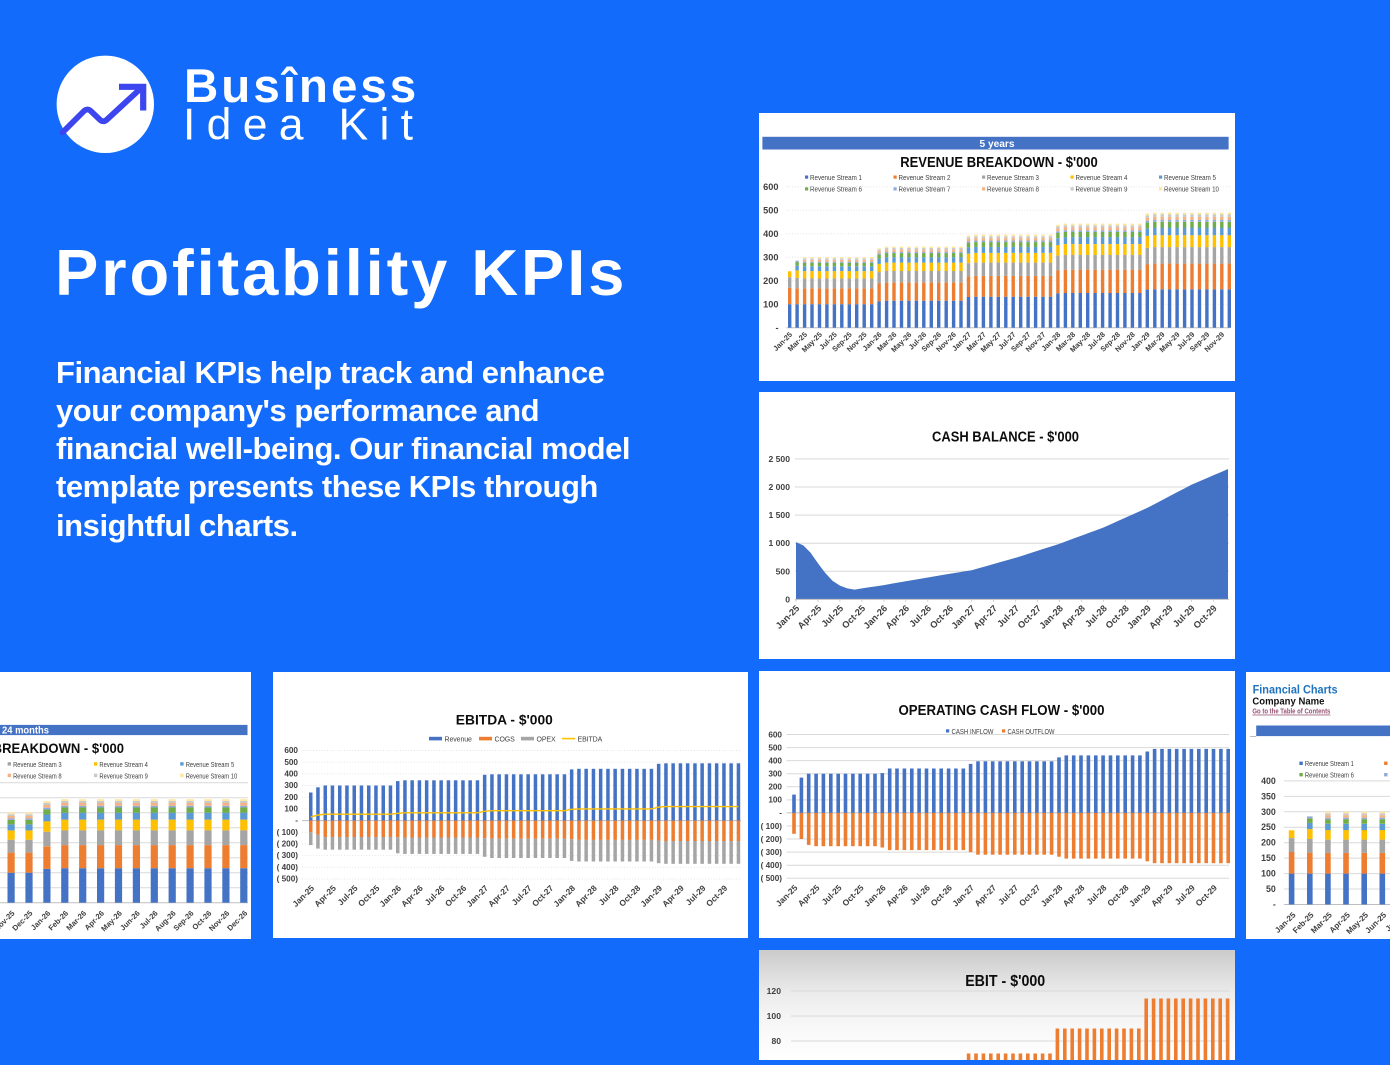  I want to click on svg-text: 2 500, so click(779, 459).